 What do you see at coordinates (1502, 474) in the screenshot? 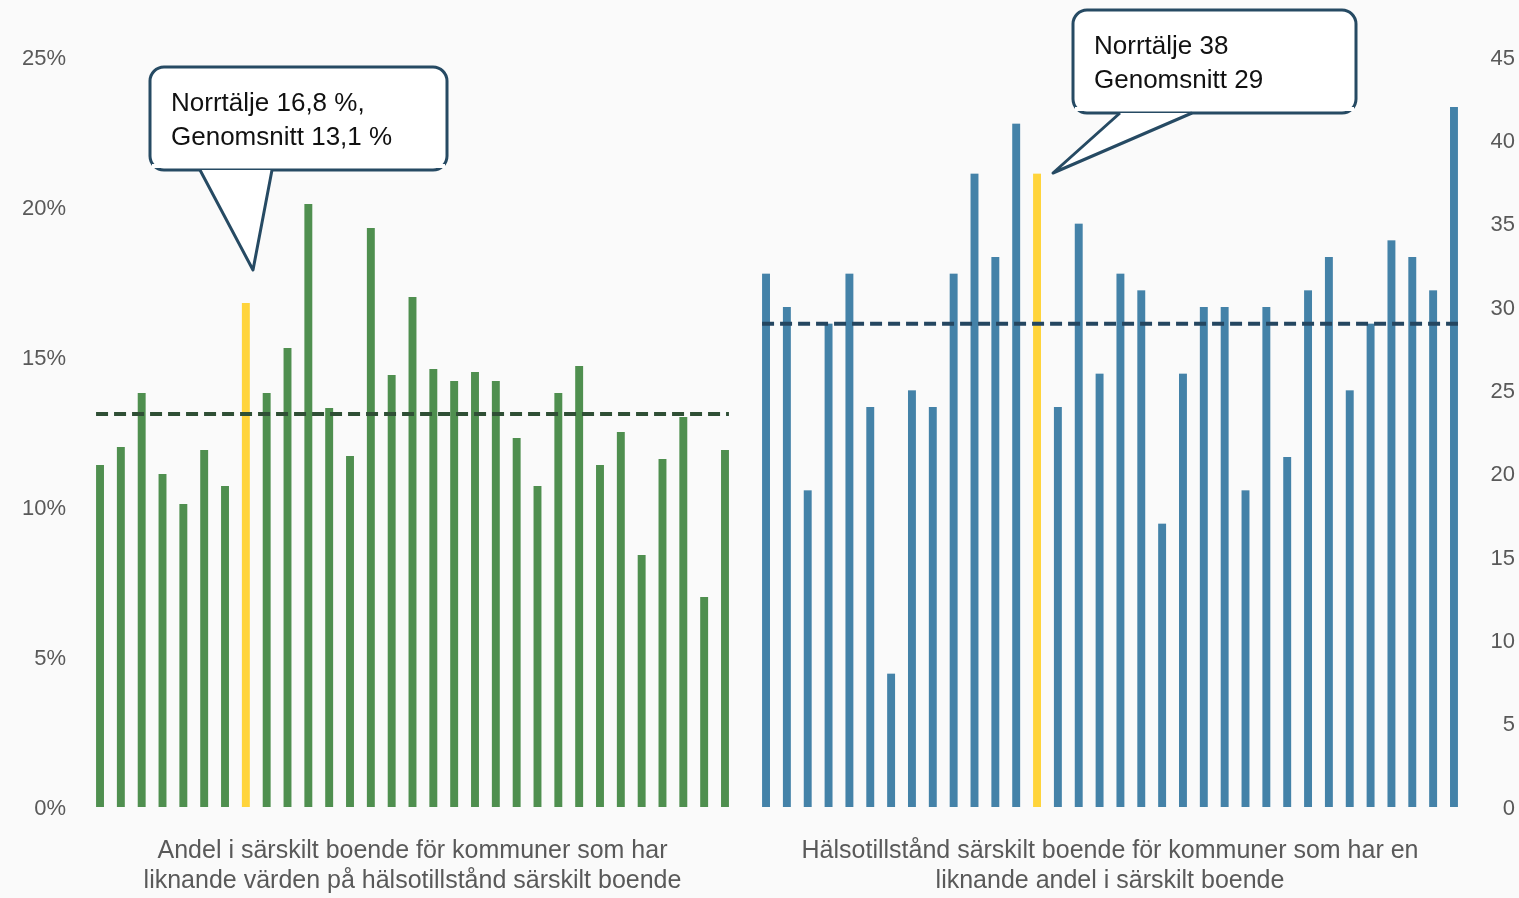
I see `y-tick-label: 20` at bounding box center [1502, 474].